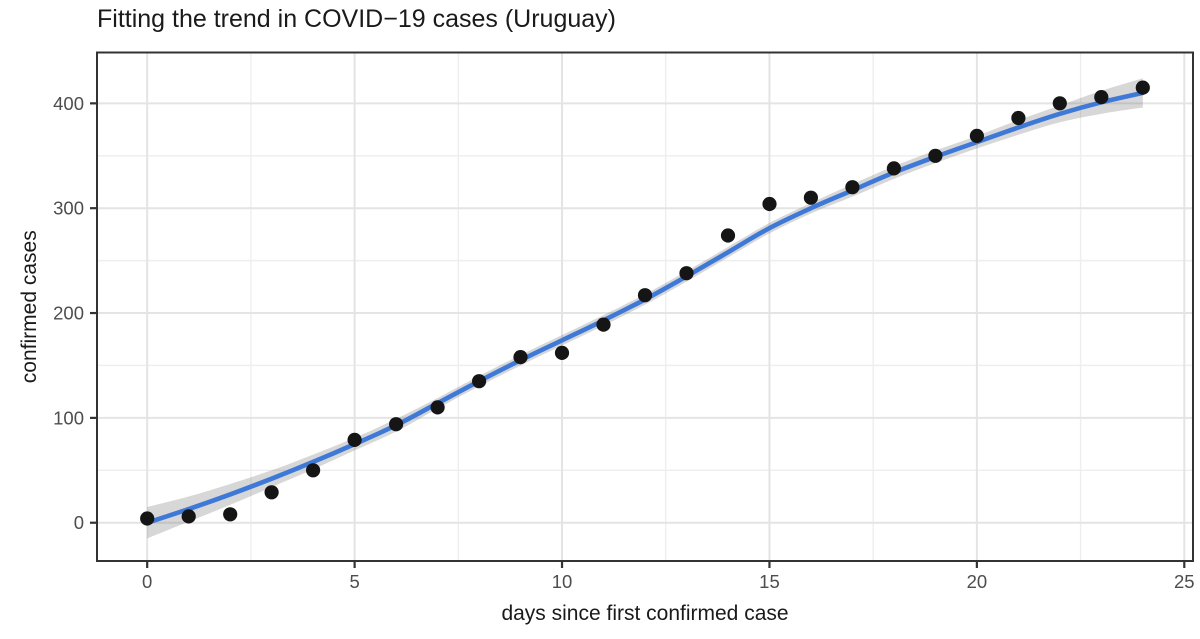 This screenshot has width=1200, height=639. What do you see at coordinates (68, 208) in the screenshot?
I see `y-tick-label: 300` at bounding box center [68, 208].